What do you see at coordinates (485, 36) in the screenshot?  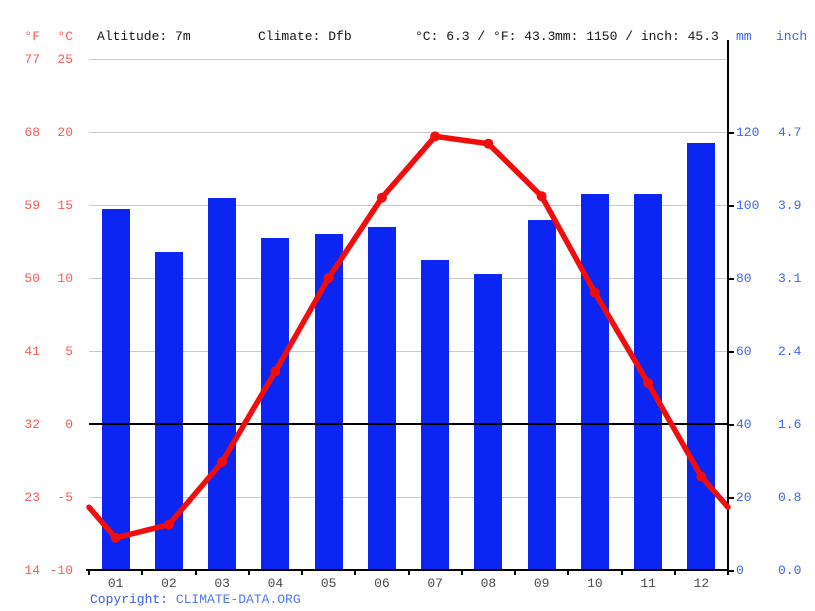 I see `mean-temperature-label: °C: 6.3 / °F: 43.3` at bounding box center [485, 36].